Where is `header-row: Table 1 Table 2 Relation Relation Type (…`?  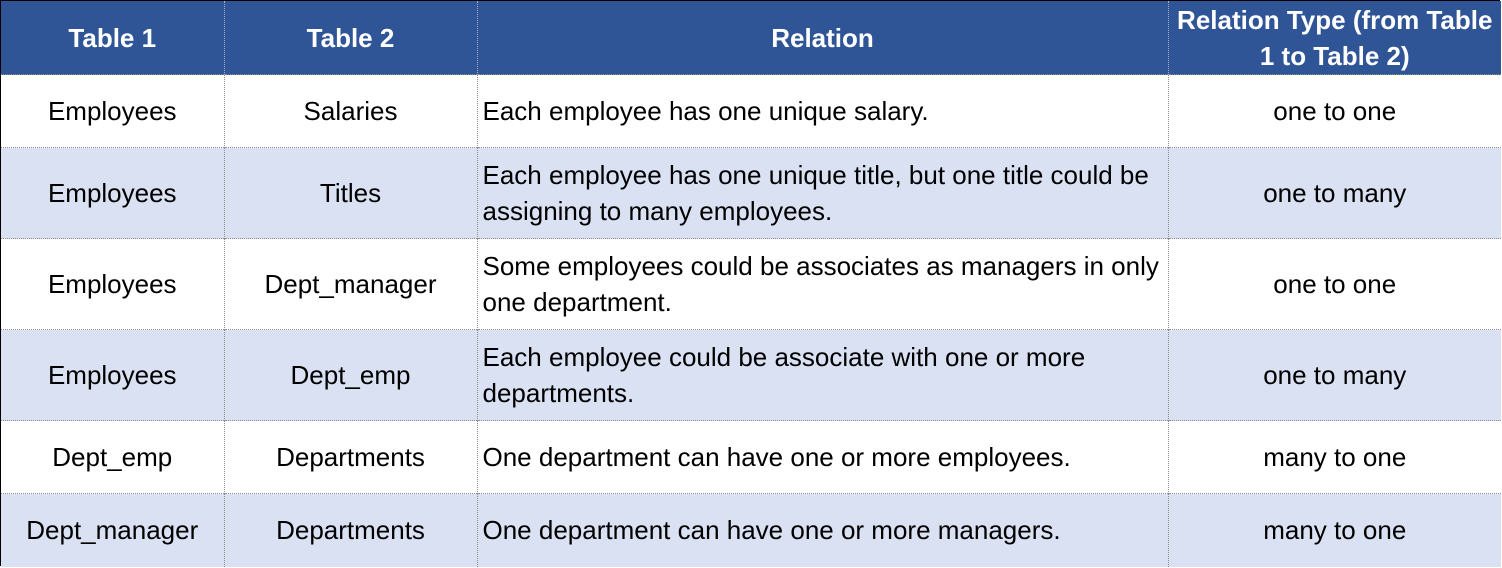 header-row: Table 1 Table 2 Relation Relation Type (… is located at coordinates (751, 38).